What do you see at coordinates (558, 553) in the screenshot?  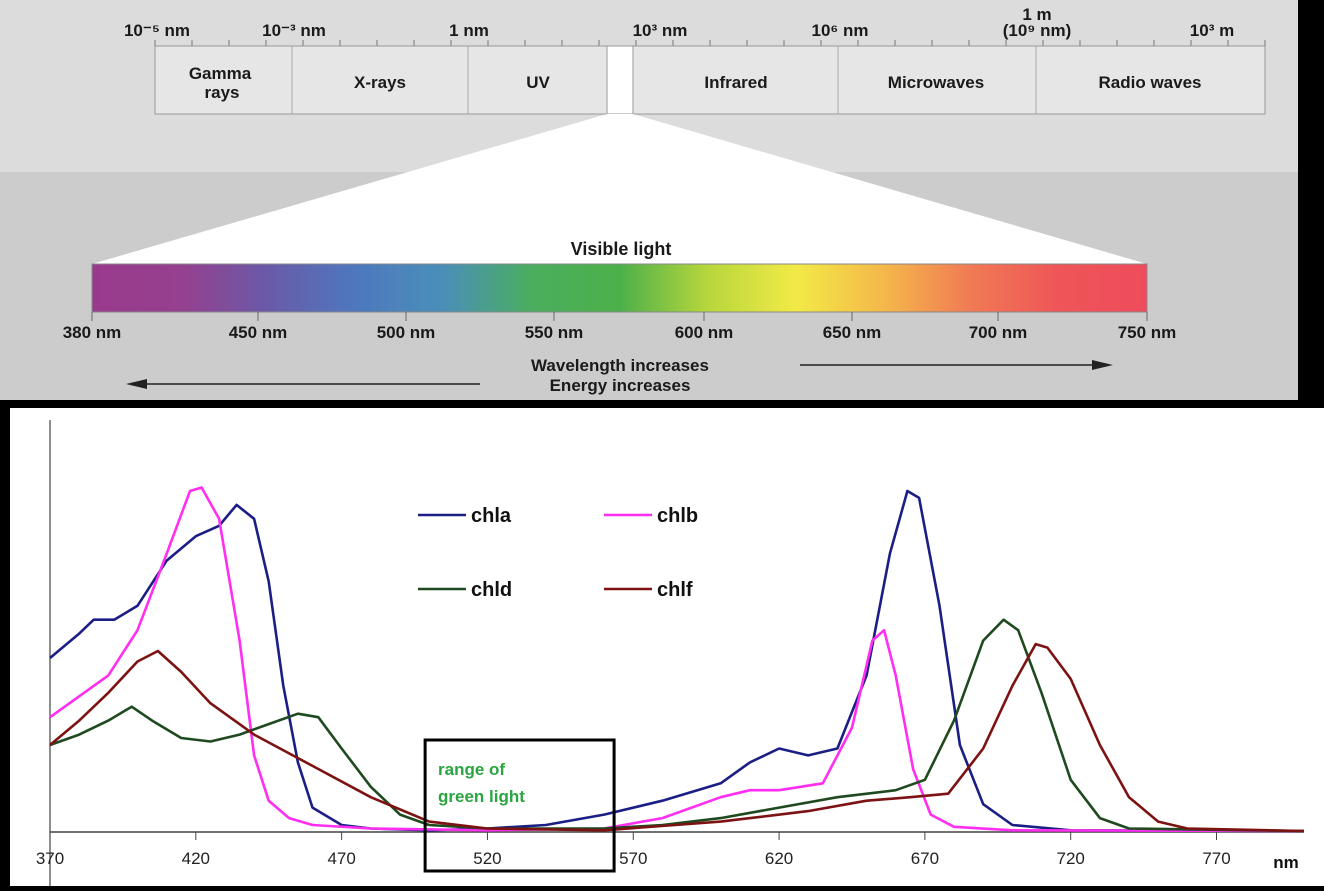 I see `legend: chla chlb chld chlf` at bounding box center [558, 553].